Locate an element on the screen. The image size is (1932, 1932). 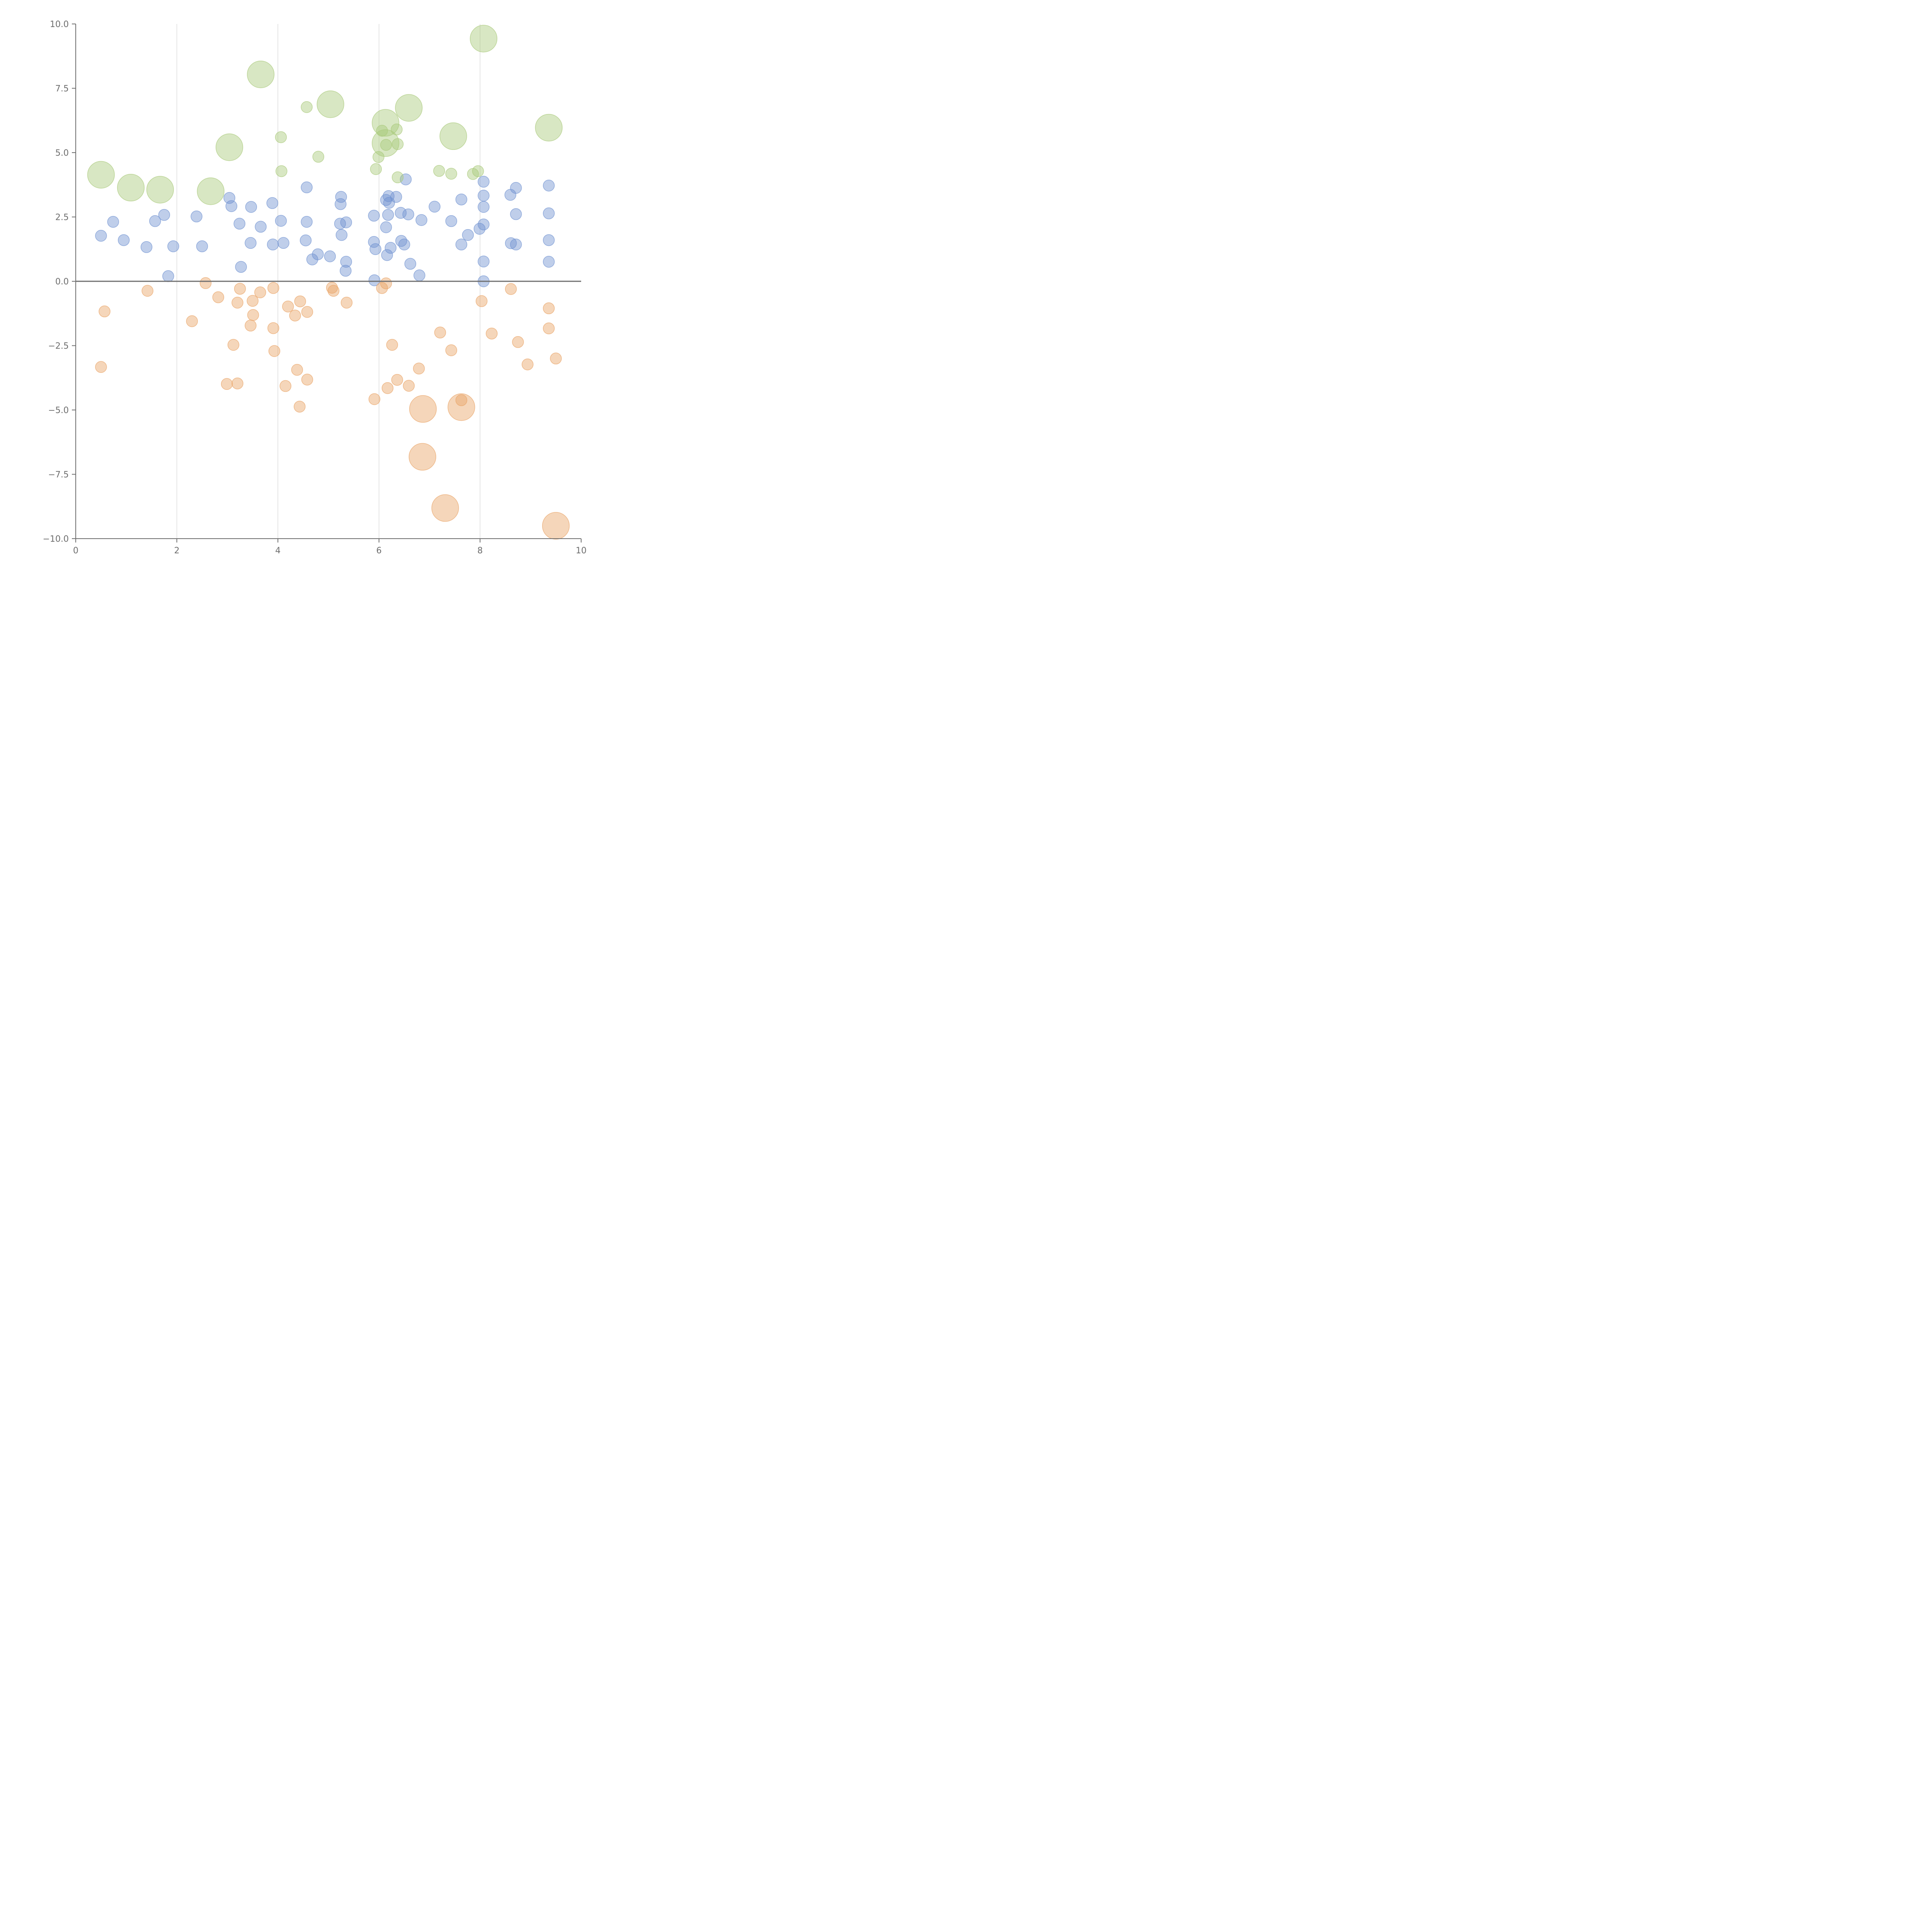
y-tick-label: 0.0 is located at coordinates (62, 282).